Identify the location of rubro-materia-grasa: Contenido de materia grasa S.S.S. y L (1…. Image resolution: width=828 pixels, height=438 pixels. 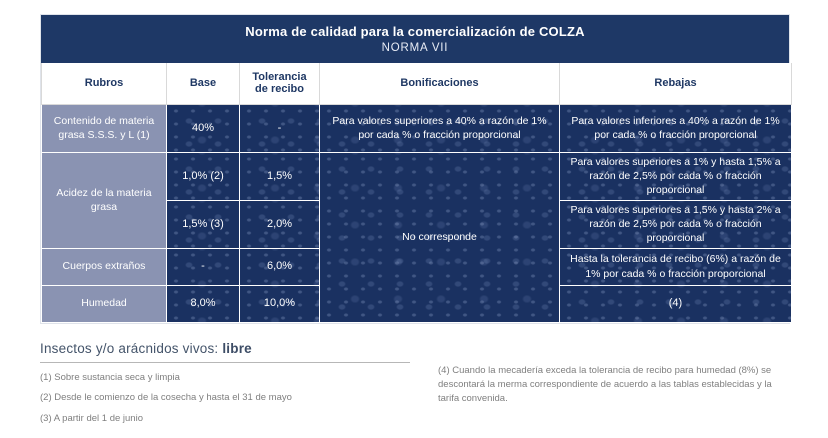
(104, 128).